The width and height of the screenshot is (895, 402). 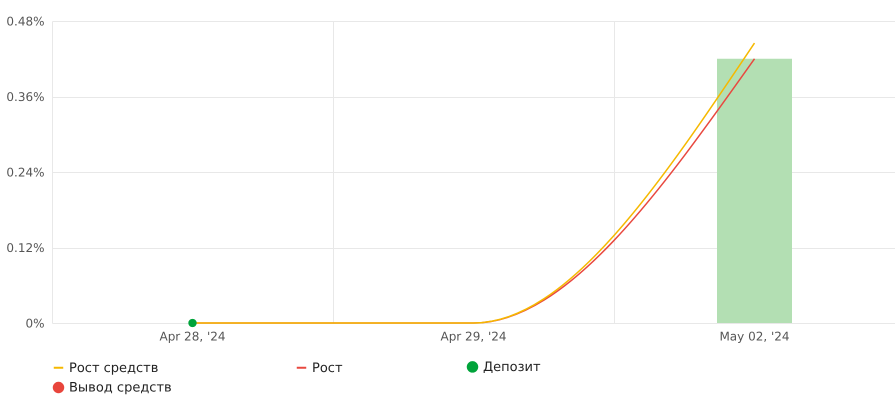 I want to click on legend-label: Рост средств, so click(x=113, y=368).